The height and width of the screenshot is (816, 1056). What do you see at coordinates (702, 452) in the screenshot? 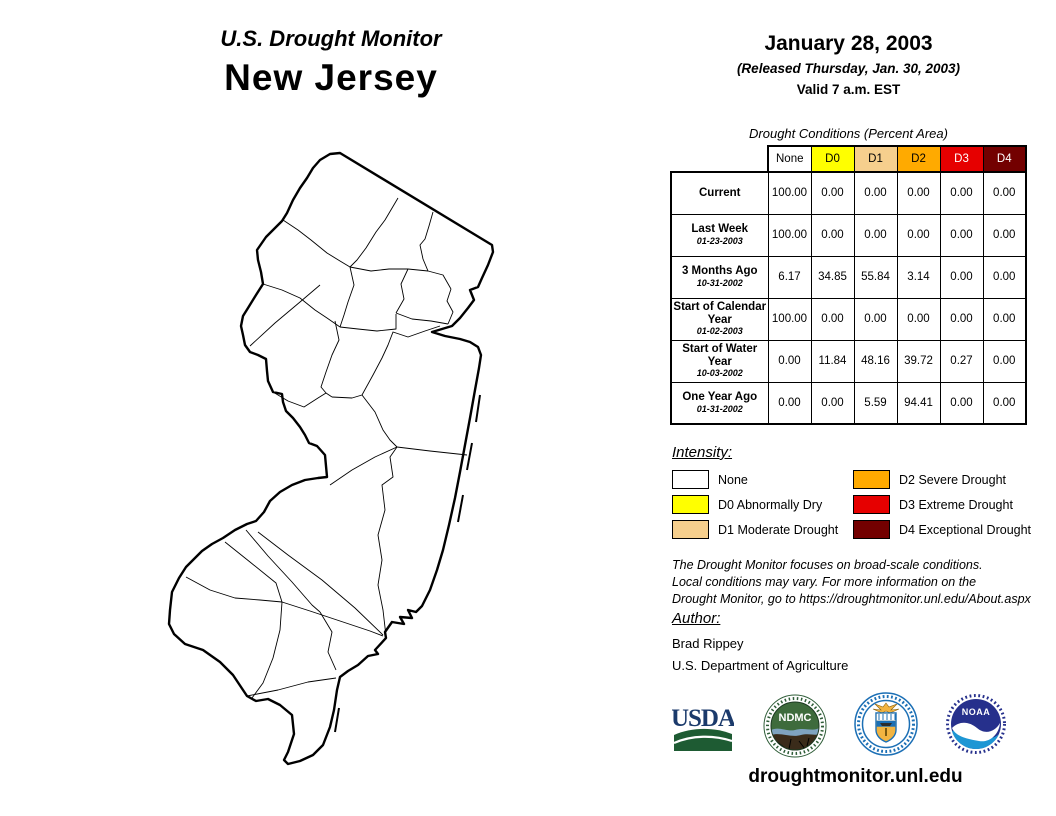
I see `legend-heading: Intensity:` at bounding box center [702, 452].